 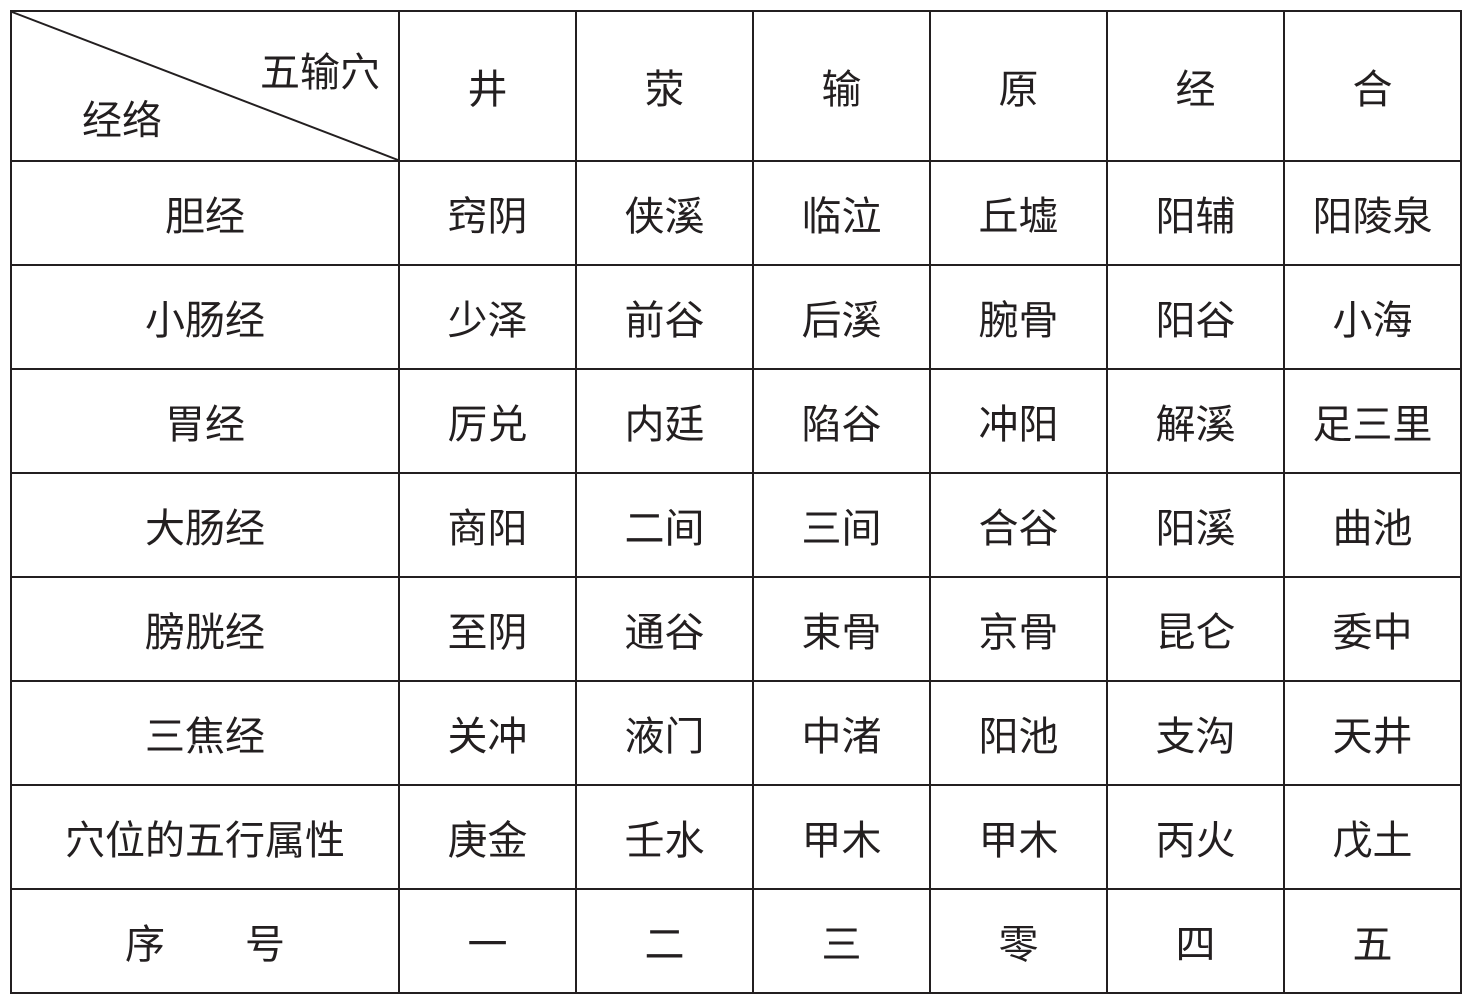 What do you see at coordinates (841, 213) in the screenshot?
I see `table-cell: 临泣` at bounding box center [841, 213].